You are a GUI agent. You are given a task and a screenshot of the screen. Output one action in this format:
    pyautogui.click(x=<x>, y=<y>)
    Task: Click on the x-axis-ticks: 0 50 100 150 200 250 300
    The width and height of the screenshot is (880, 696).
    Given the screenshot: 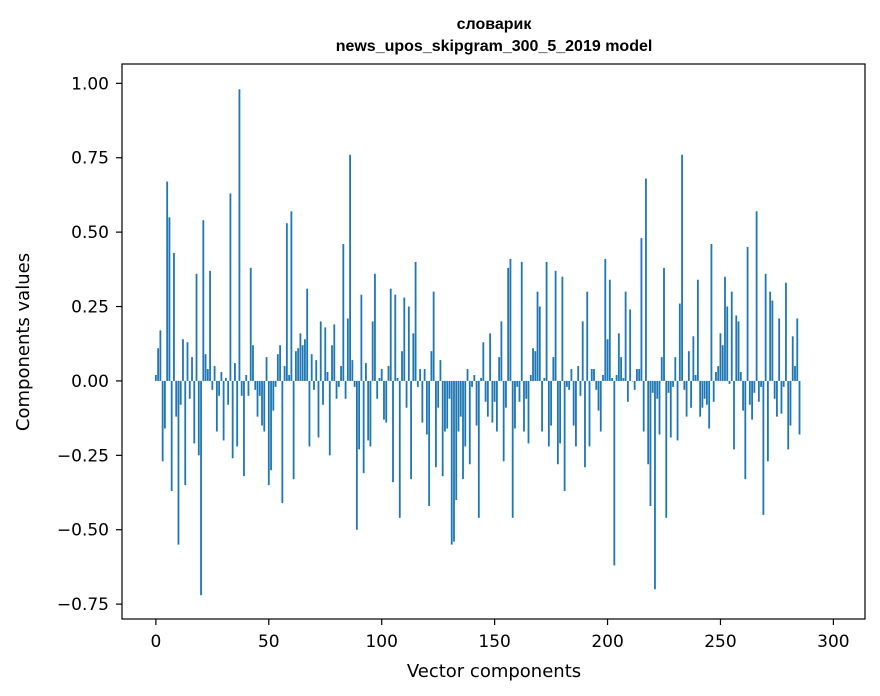 What is the action you would take?
    pyautogui.click(x=500, y=635)
    